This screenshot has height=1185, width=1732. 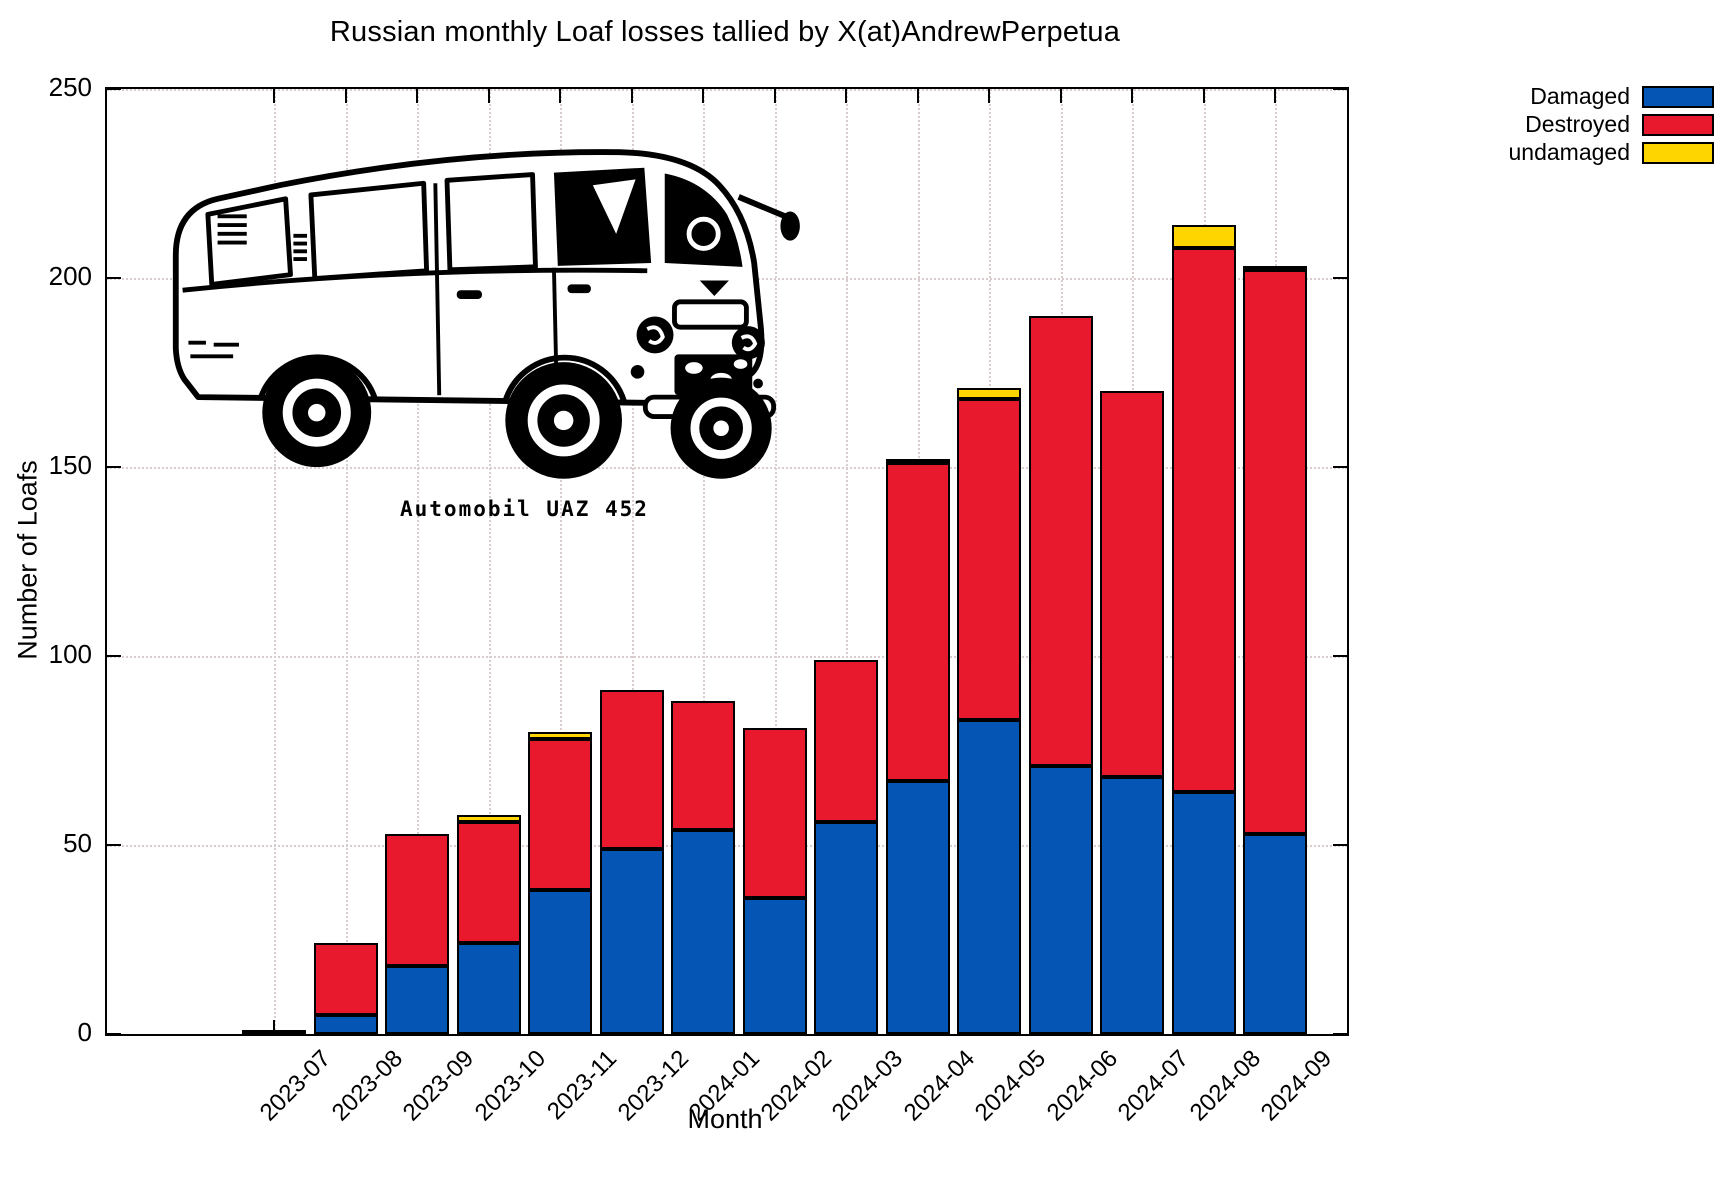 I want to click on legend-item-destroyed: Destroyed, so click(x=1611, y=124).